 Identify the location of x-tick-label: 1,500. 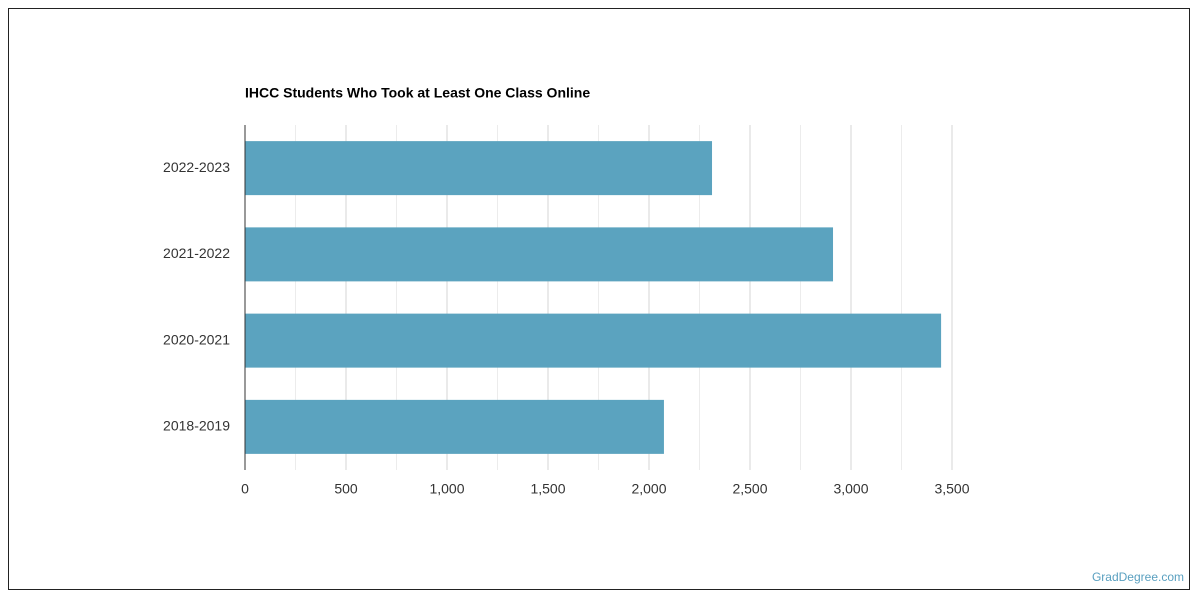
(547, 489).